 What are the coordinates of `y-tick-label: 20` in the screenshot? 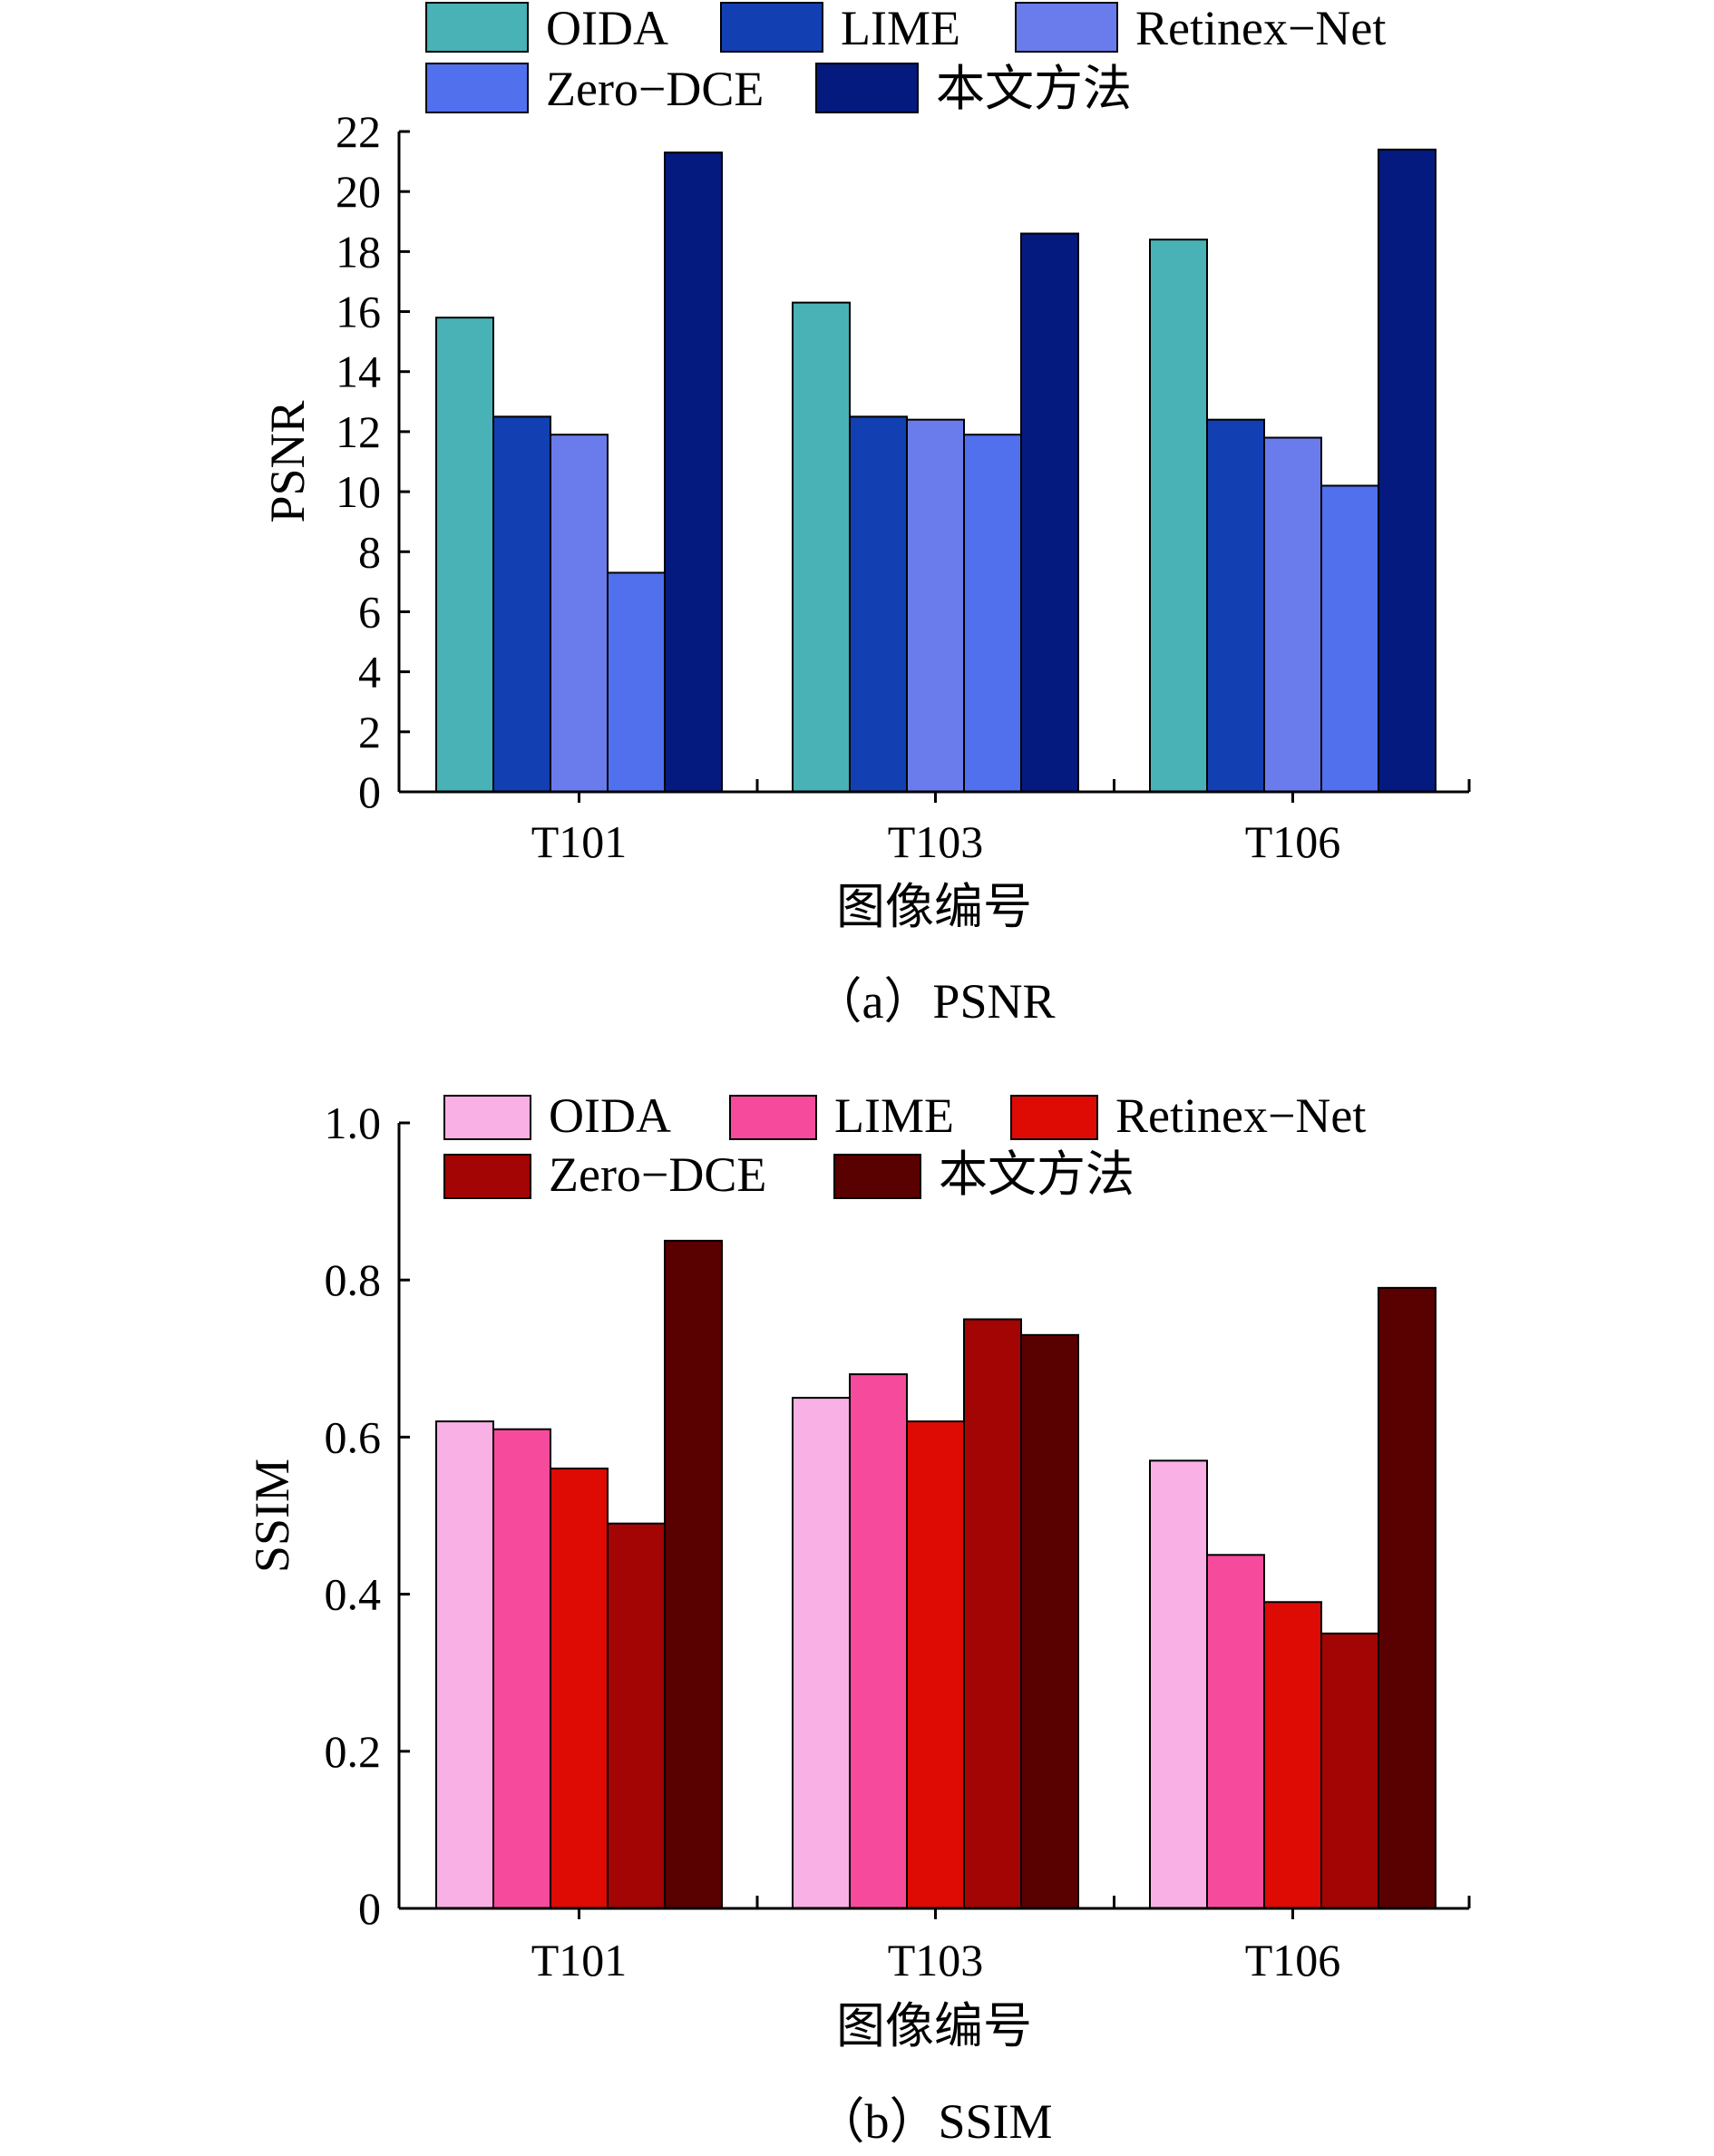 It's located at (358, 191).